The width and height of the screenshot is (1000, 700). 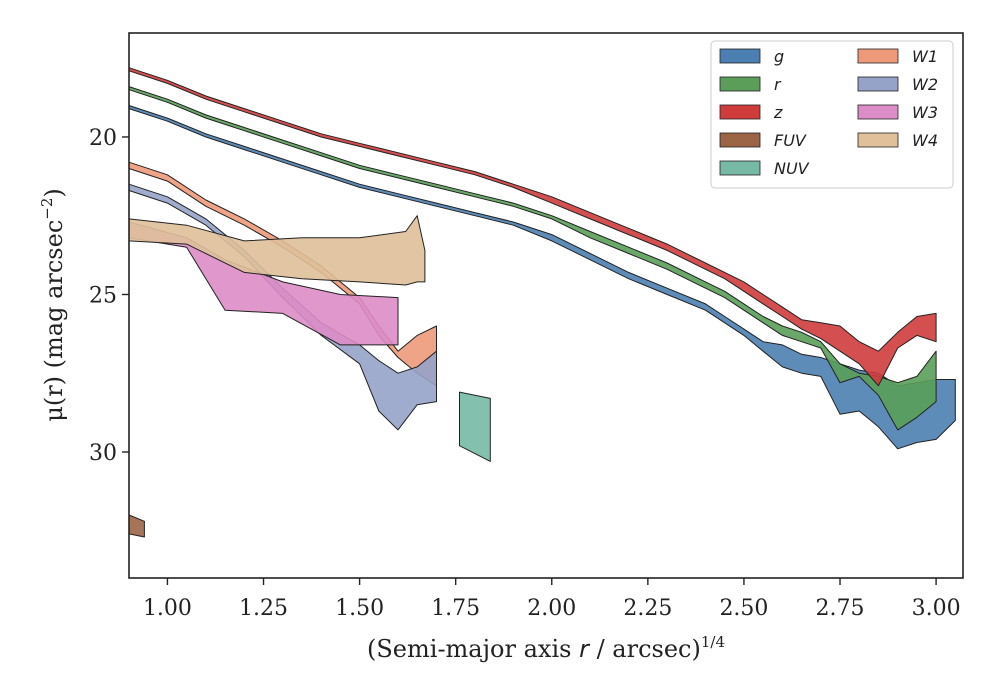 I want to click on band-w4, so click(x=277, y=250).